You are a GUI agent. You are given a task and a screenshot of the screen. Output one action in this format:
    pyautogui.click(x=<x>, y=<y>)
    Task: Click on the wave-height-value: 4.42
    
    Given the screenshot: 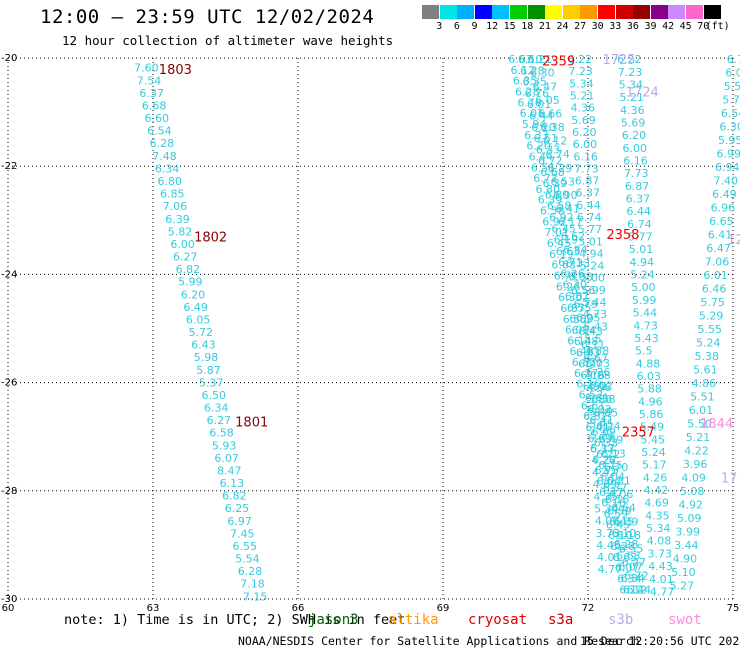 What is the action you would take?
    pyautogui.click(x=604, y=472)
    